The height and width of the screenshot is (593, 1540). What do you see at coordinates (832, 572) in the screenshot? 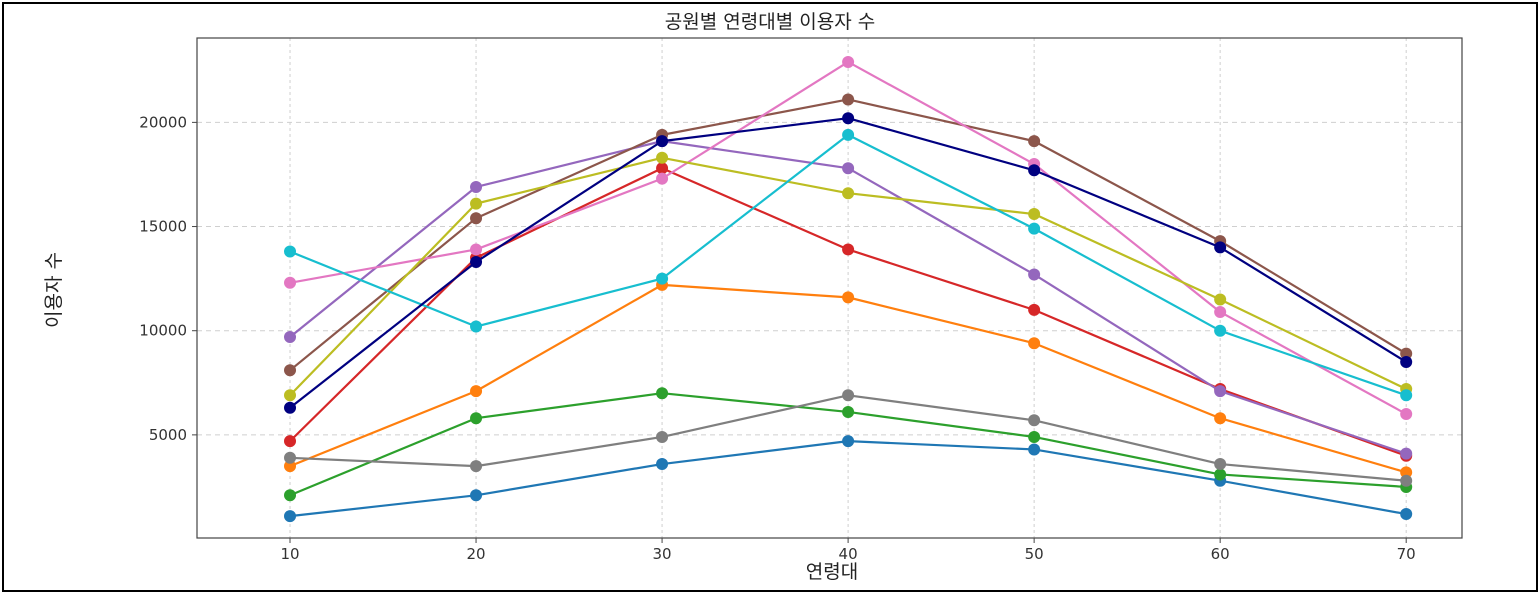
I see `x-axis-label: 연령대` at bounding box center [832, 572].